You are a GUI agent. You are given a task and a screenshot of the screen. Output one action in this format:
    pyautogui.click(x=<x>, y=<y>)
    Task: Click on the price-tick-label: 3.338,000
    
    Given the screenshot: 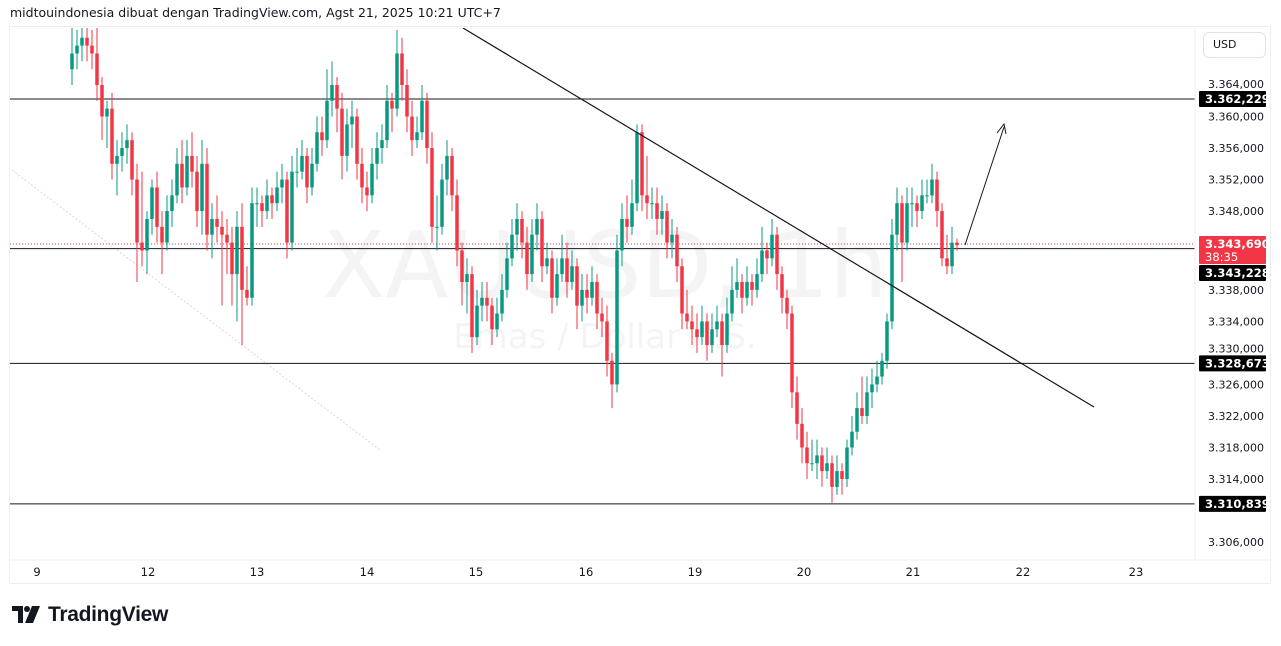 What is the action you would take?
    pyautogui.click(x=1236, y=290)
    